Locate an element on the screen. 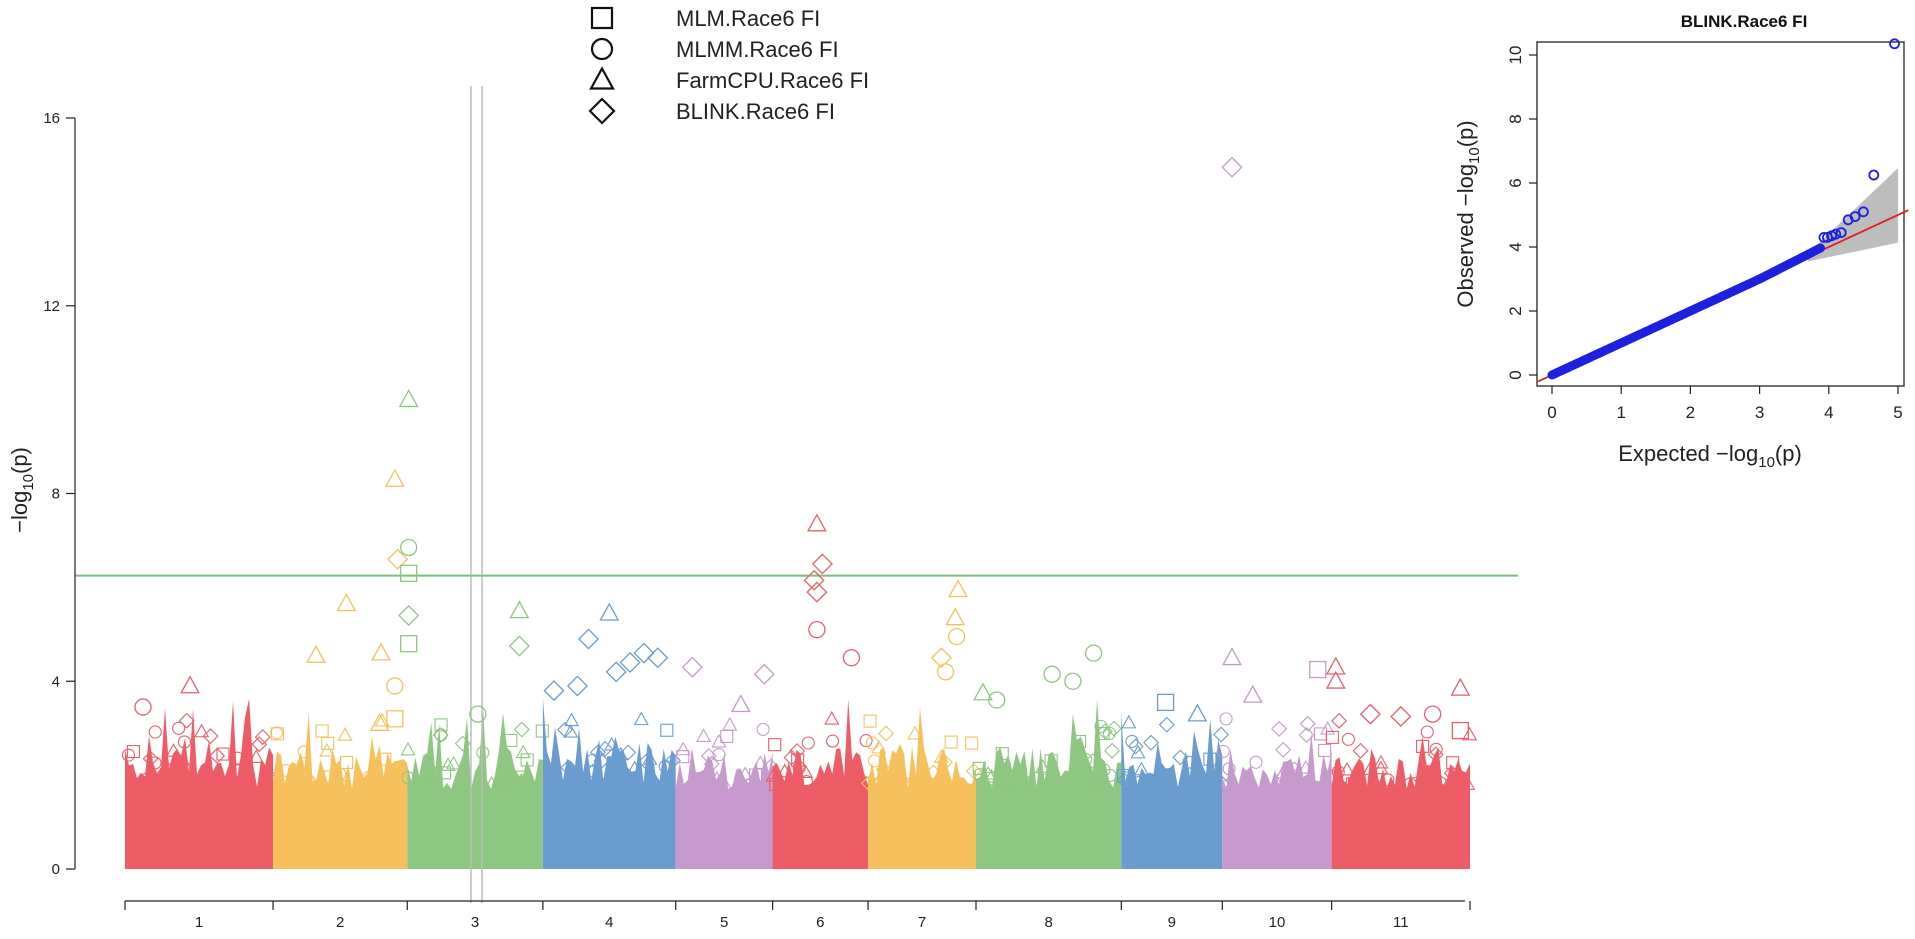 The width and height of the screenshot is (1915, 939). qq-outlier-points is located at coordinates (1859, 140).